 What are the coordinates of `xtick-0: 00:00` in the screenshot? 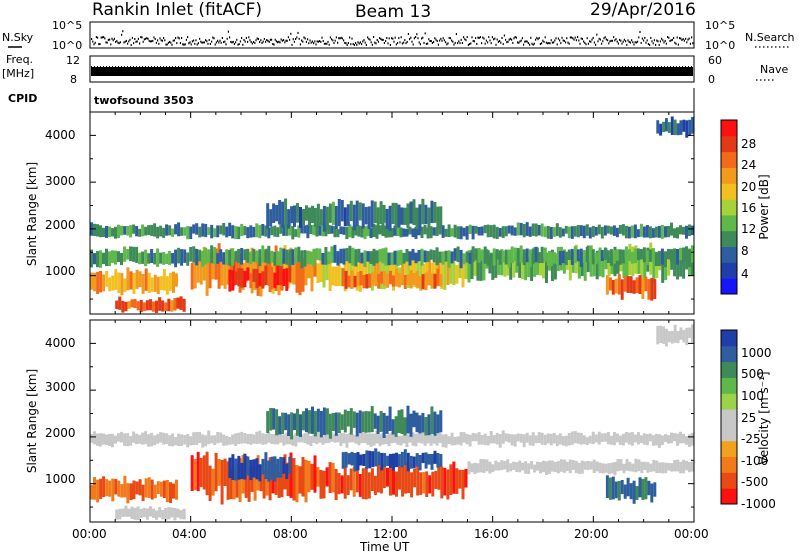 It's located at (89, 534).